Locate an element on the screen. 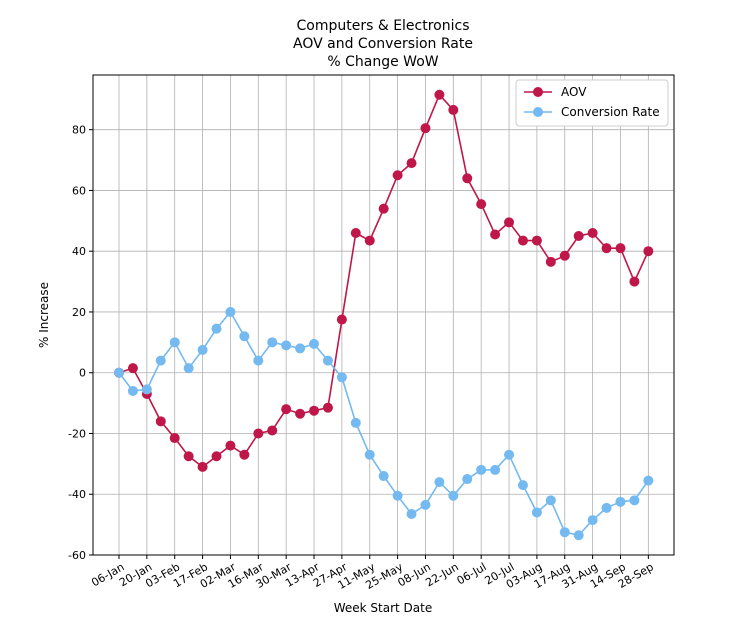 The width and height of the screenshot is (747, 627). legend-marker-conversion-rate is located at coordinates (538, 112).